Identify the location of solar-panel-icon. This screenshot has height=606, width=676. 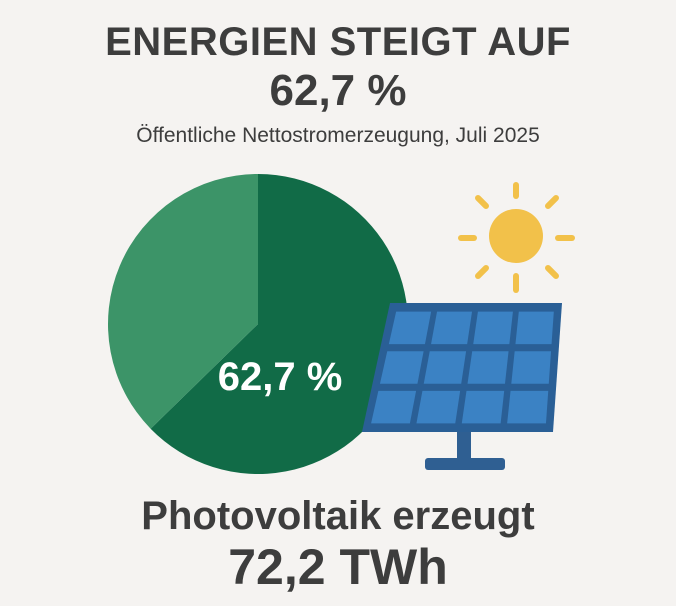
(462, 386).